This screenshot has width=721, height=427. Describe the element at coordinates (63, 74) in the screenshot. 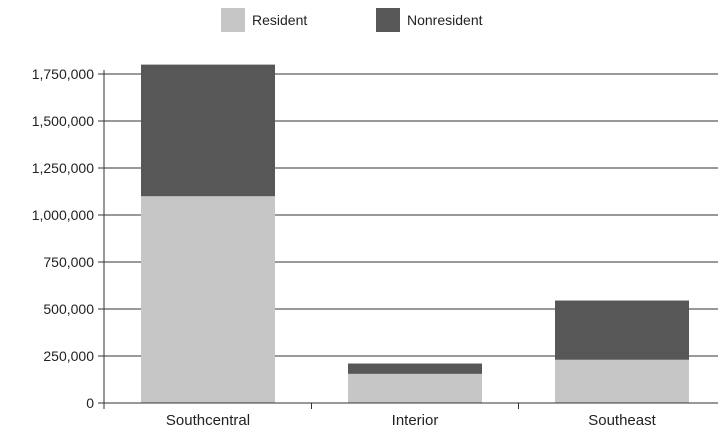

I see `y-tick-label: 1,750,000` at that location.